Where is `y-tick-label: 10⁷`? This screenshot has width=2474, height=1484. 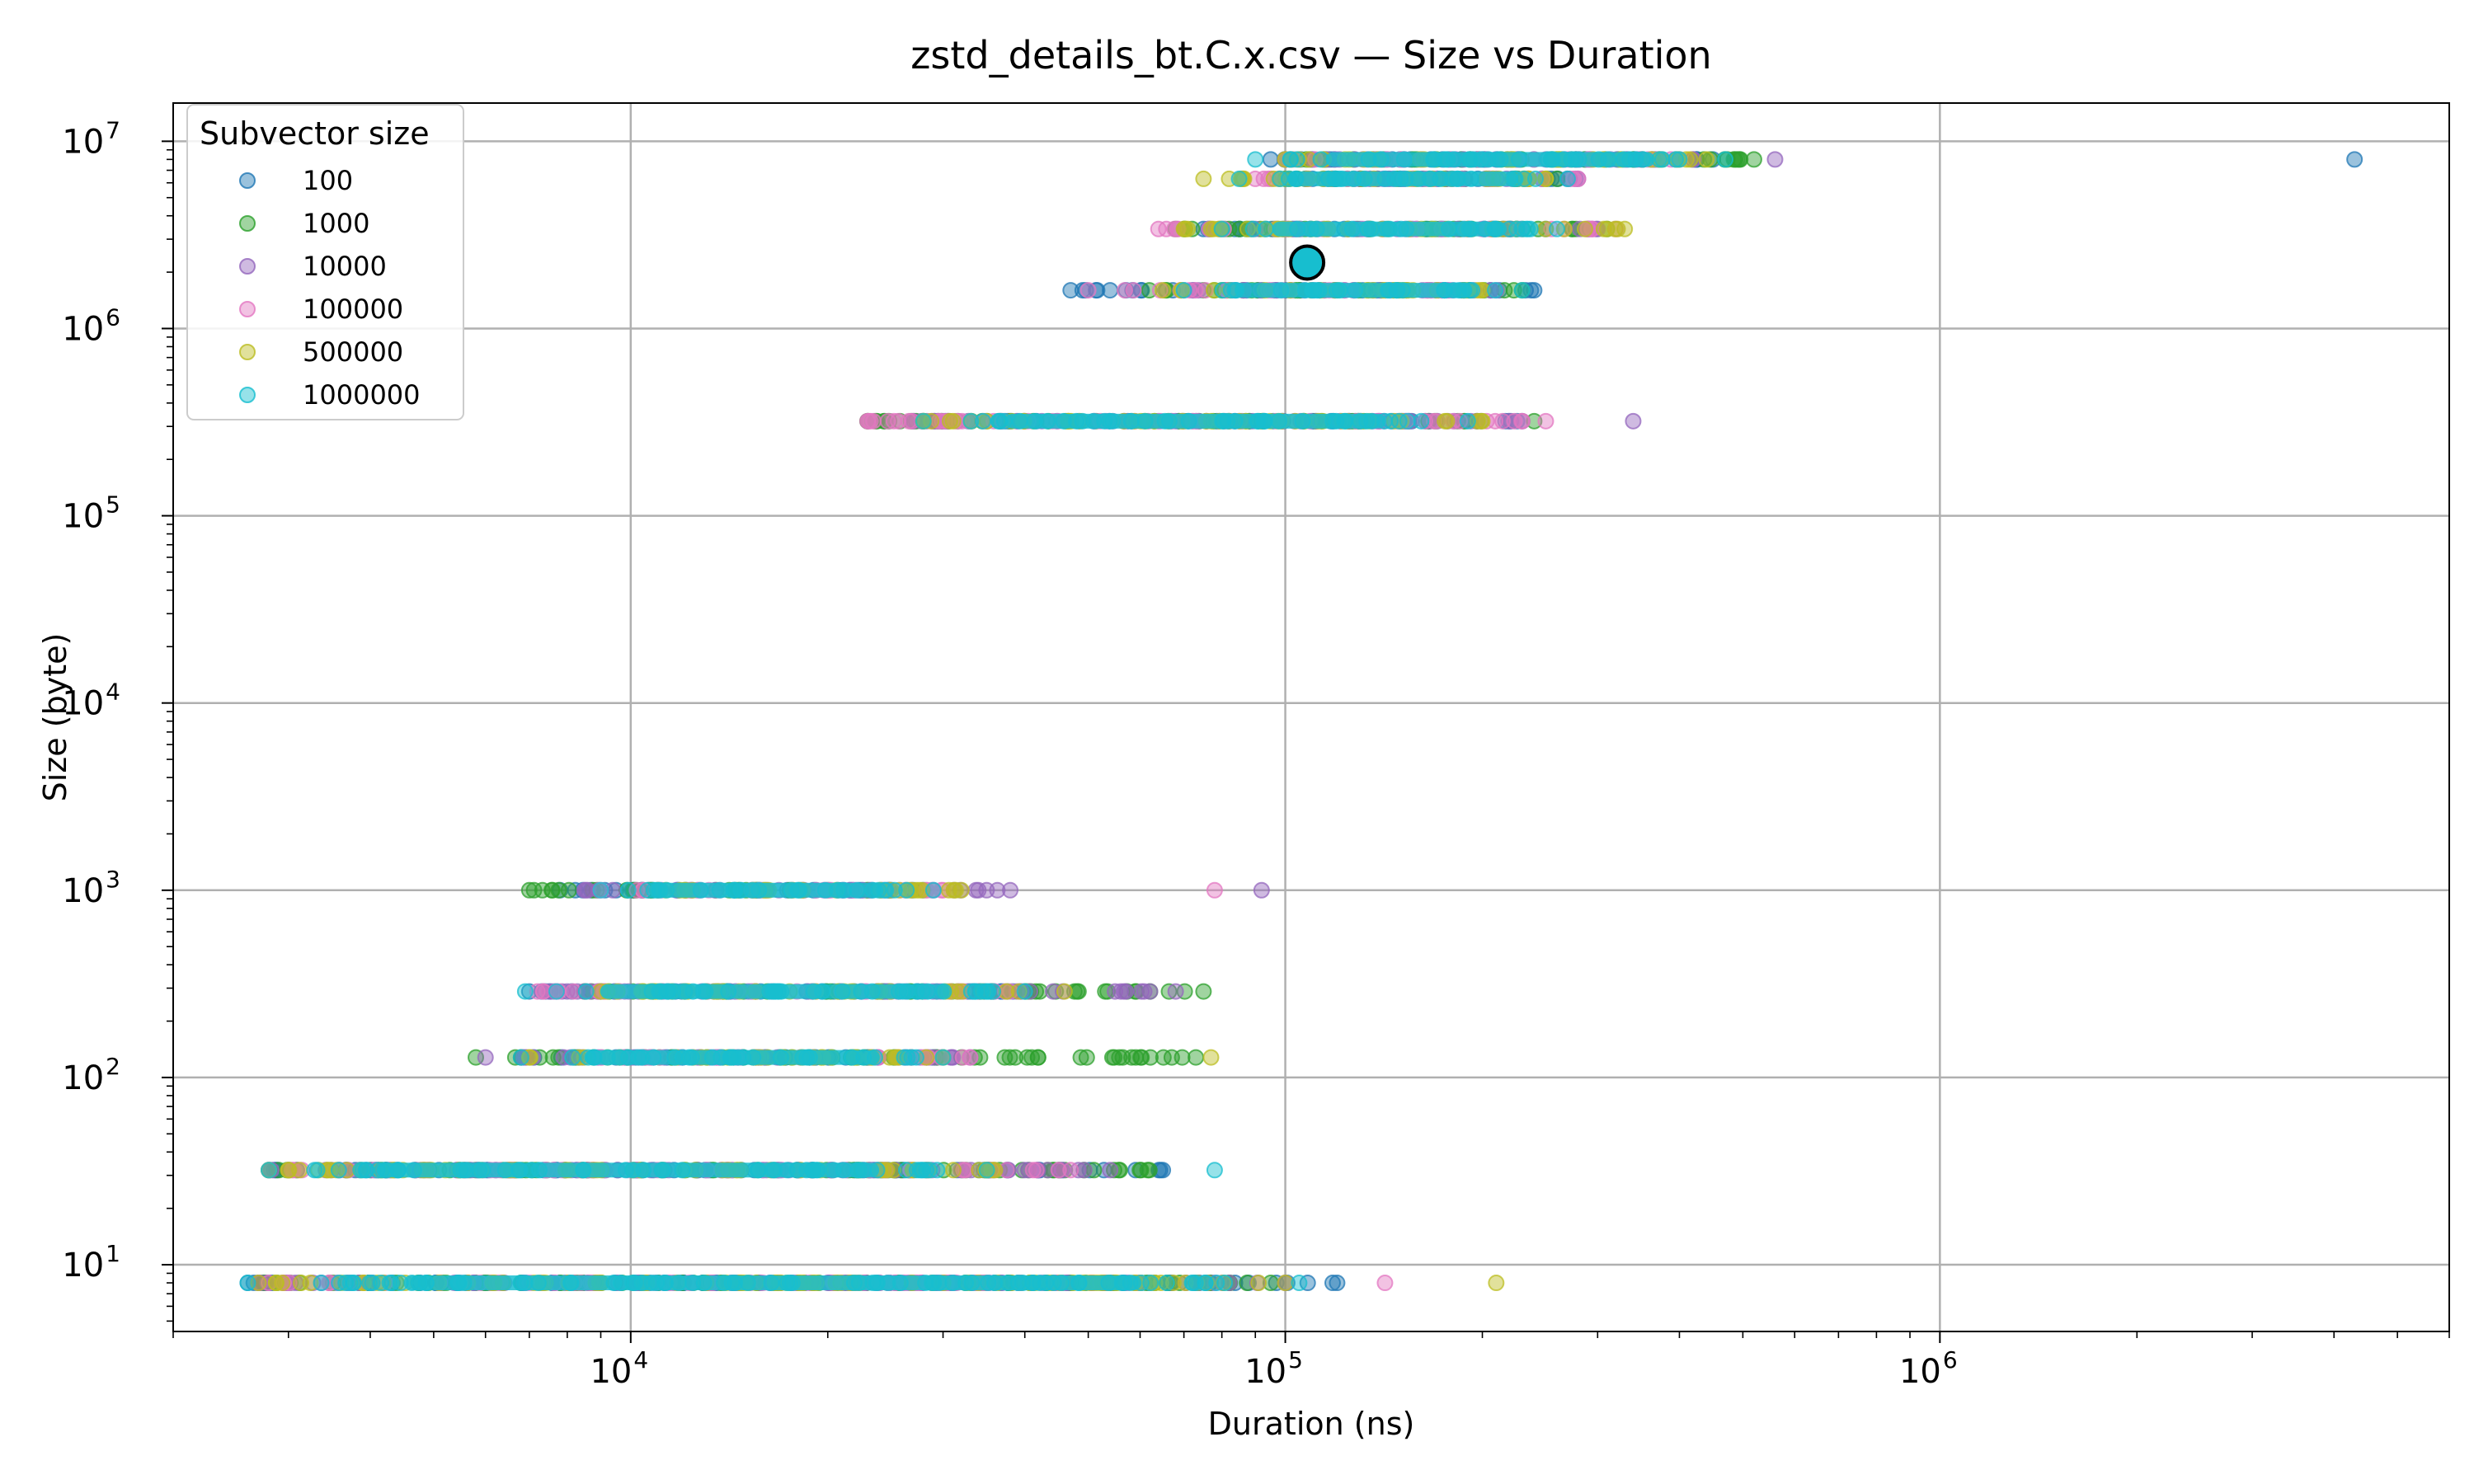 y-tick-label: 10⁷ is located at coordinates (91, 138).